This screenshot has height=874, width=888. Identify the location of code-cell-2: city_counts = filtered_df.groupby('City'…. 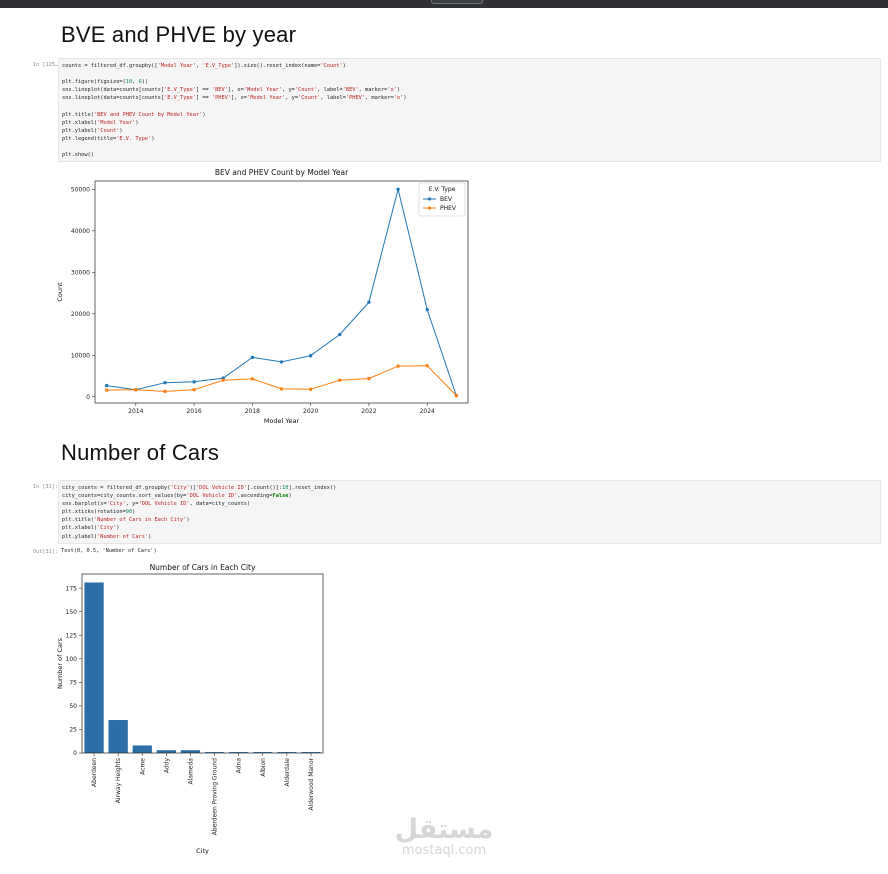
(469, 512).